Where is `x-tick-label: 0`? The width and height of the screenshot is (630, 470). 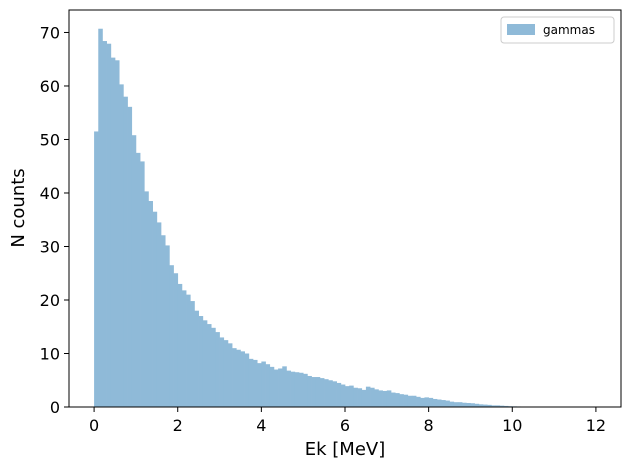
x-tick-label: 0 is located at coordinates (94, 425).